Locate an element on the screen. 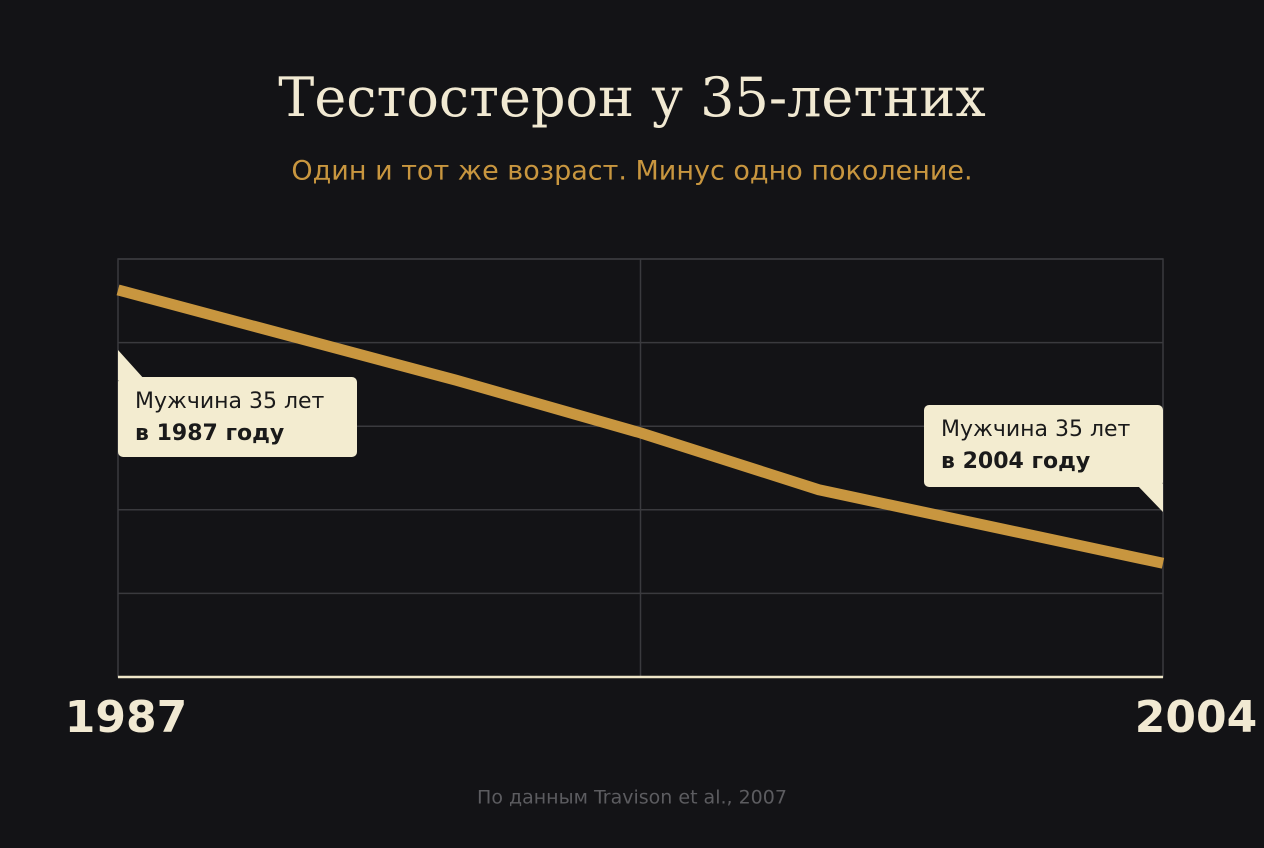 The width and height of the screenshot is (1264, 848). x-tick-label: 2004 is located at coordinates (1196, 717).